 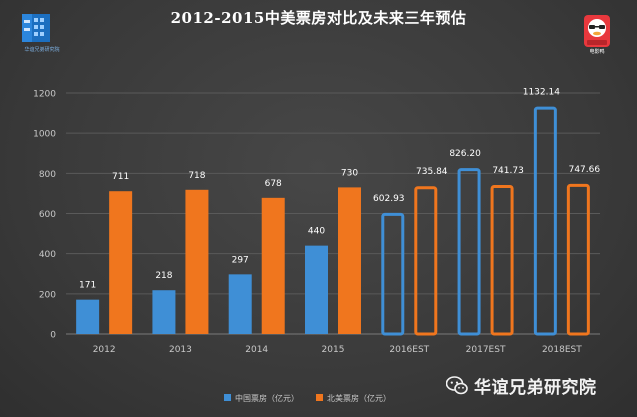 I want to click on x-tick-label: 2018EST, so click(x=562, y=350).